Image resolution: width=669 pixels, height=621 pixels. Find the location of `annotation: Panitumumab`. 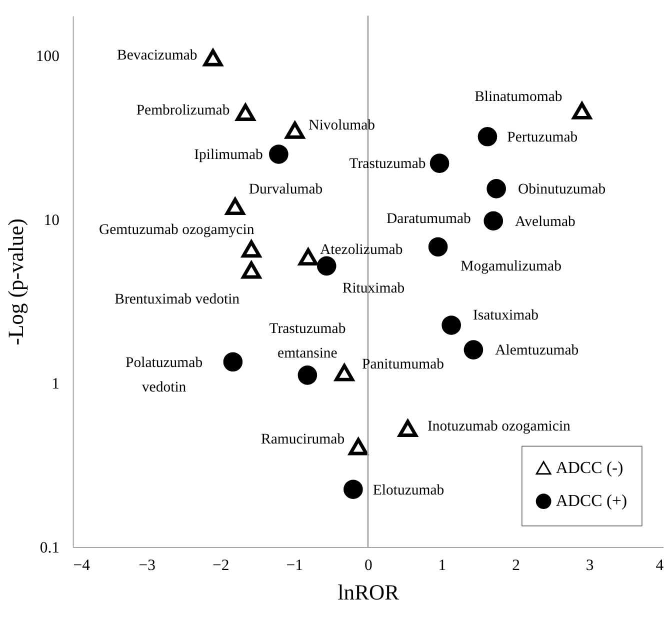

annotation: Panitumumab is located at coordinates (403, 364).